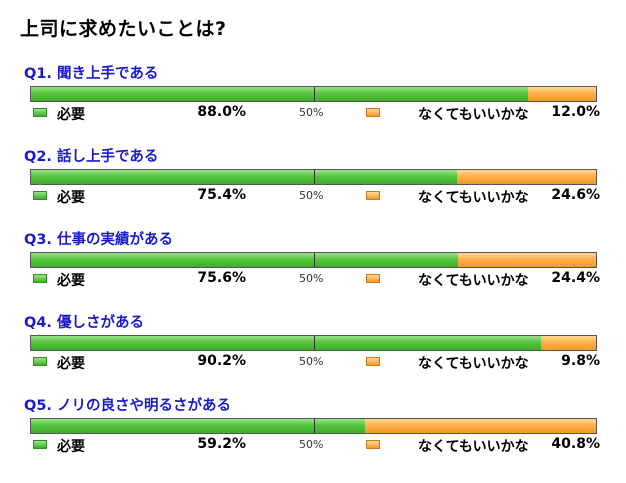 The height and width of the screenshot is (483, 626). I want to click on question-title: Q5. ノリの良さや明るさがある, so click(127, 406).